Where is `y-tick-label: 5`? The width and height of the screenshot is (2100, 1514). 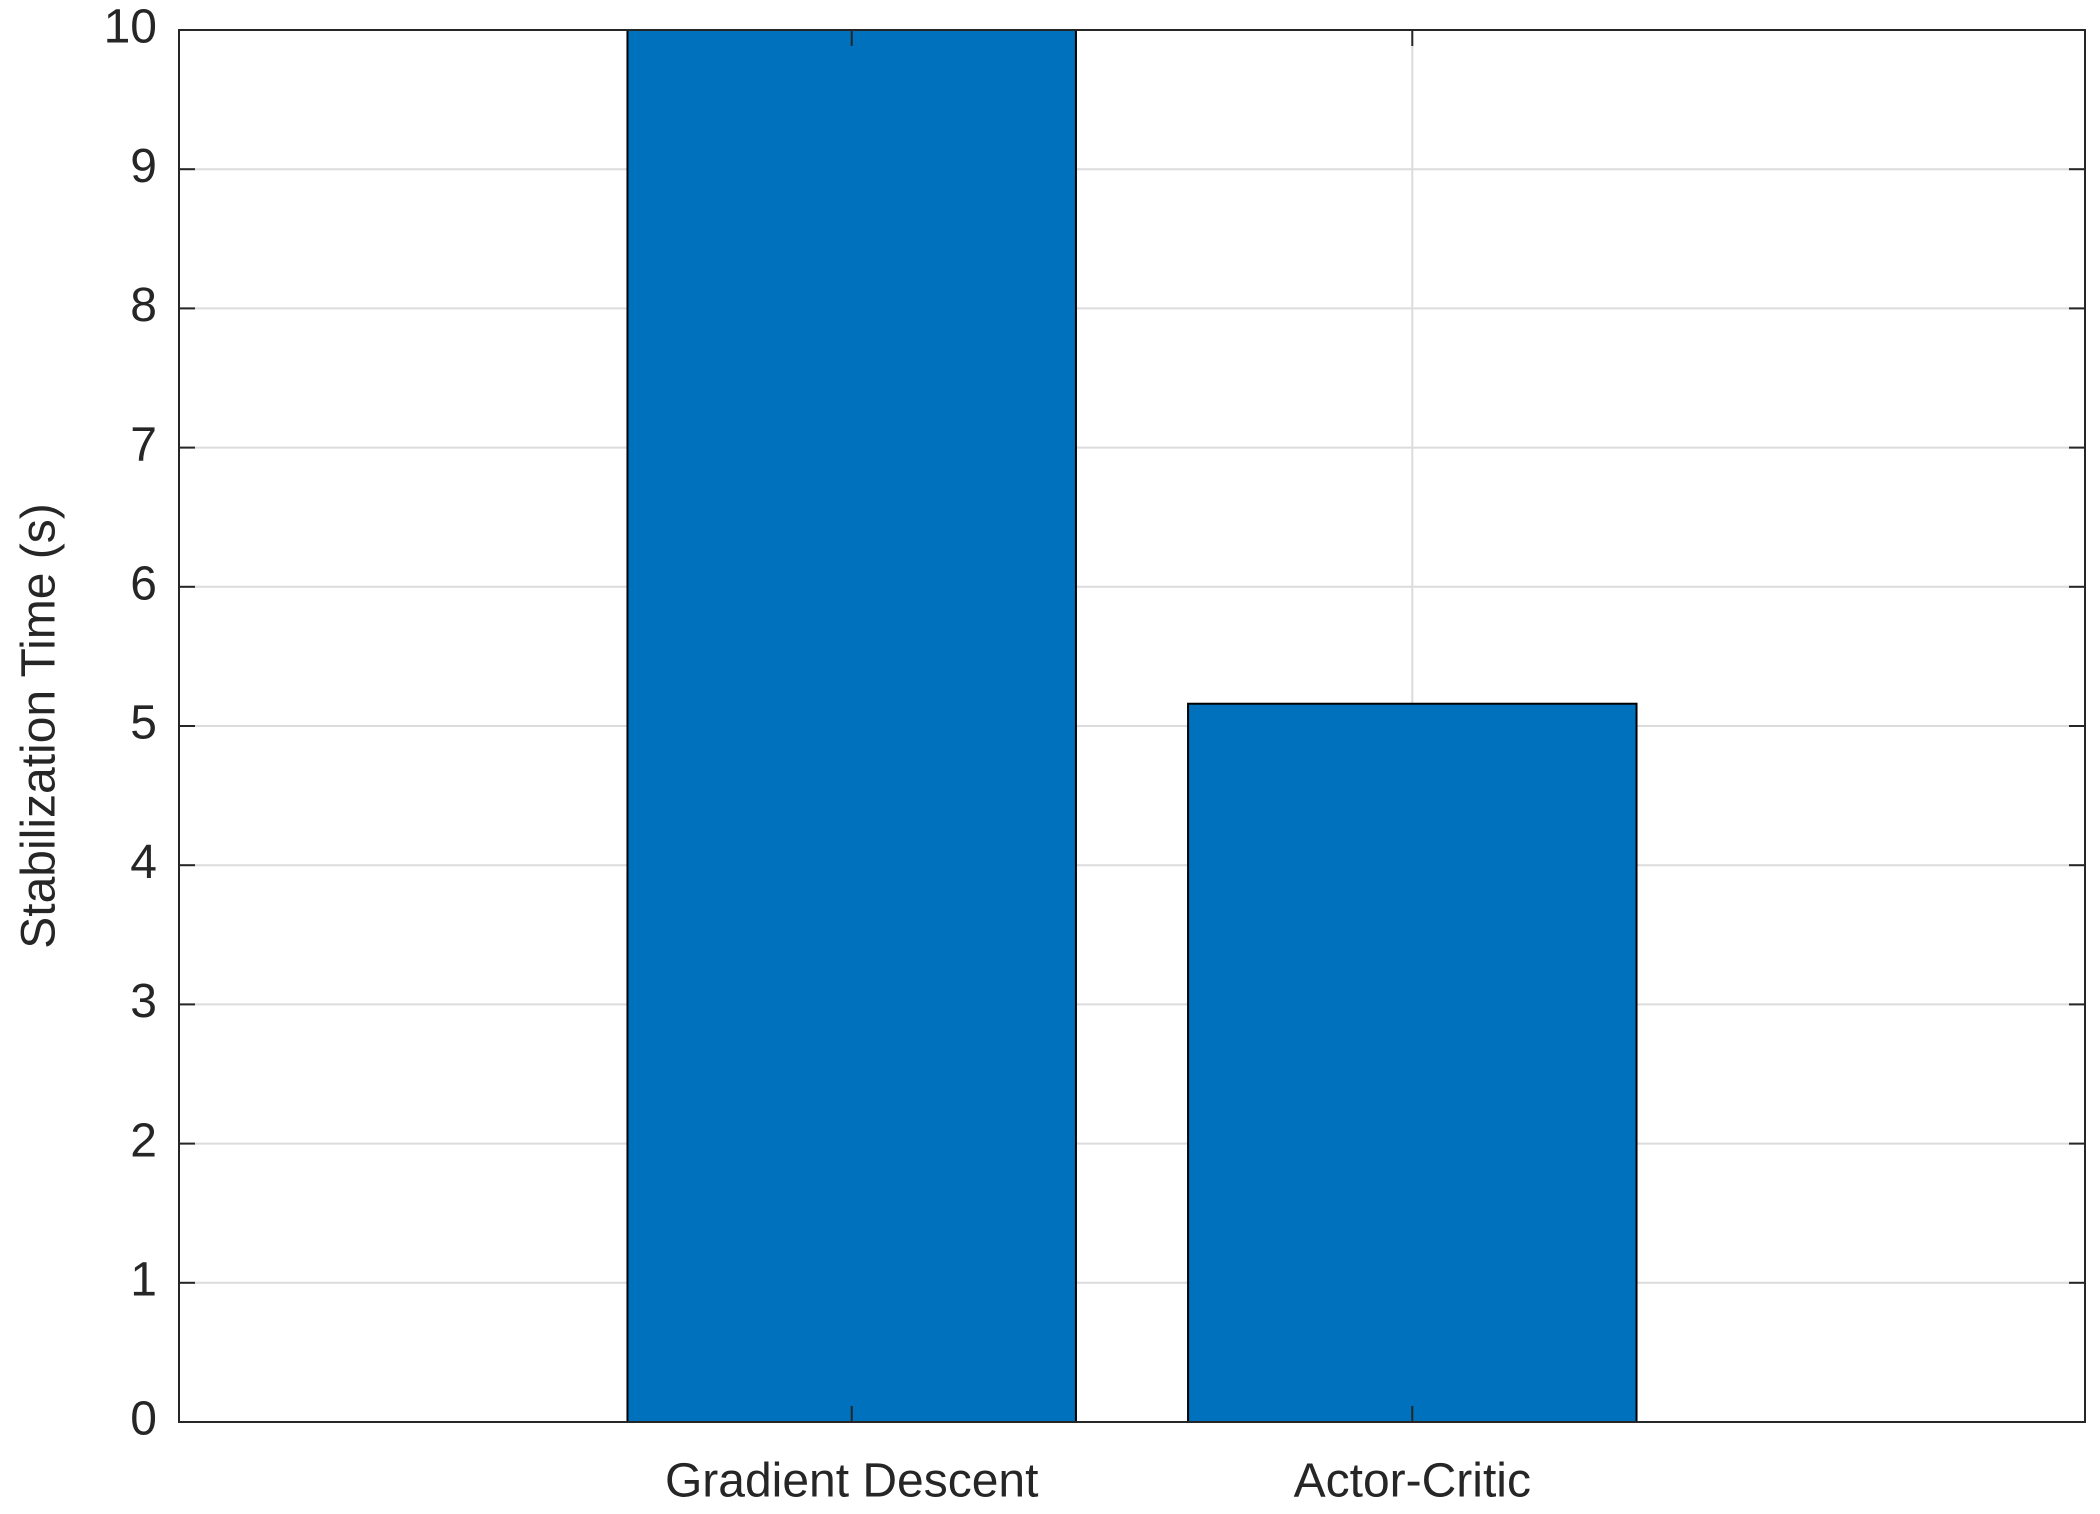
y-tick-label: 5 is located at coordinates (143, 723).